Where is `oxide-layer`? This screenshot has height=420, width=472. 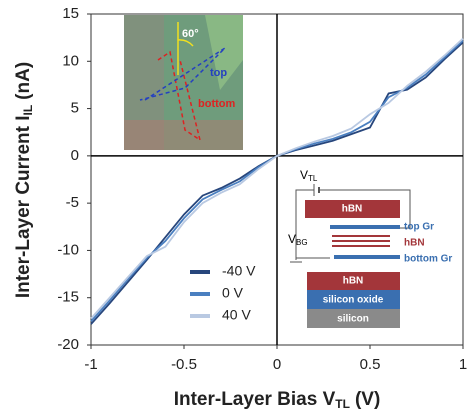
oxide-layer is located at coordinates (353, 299).